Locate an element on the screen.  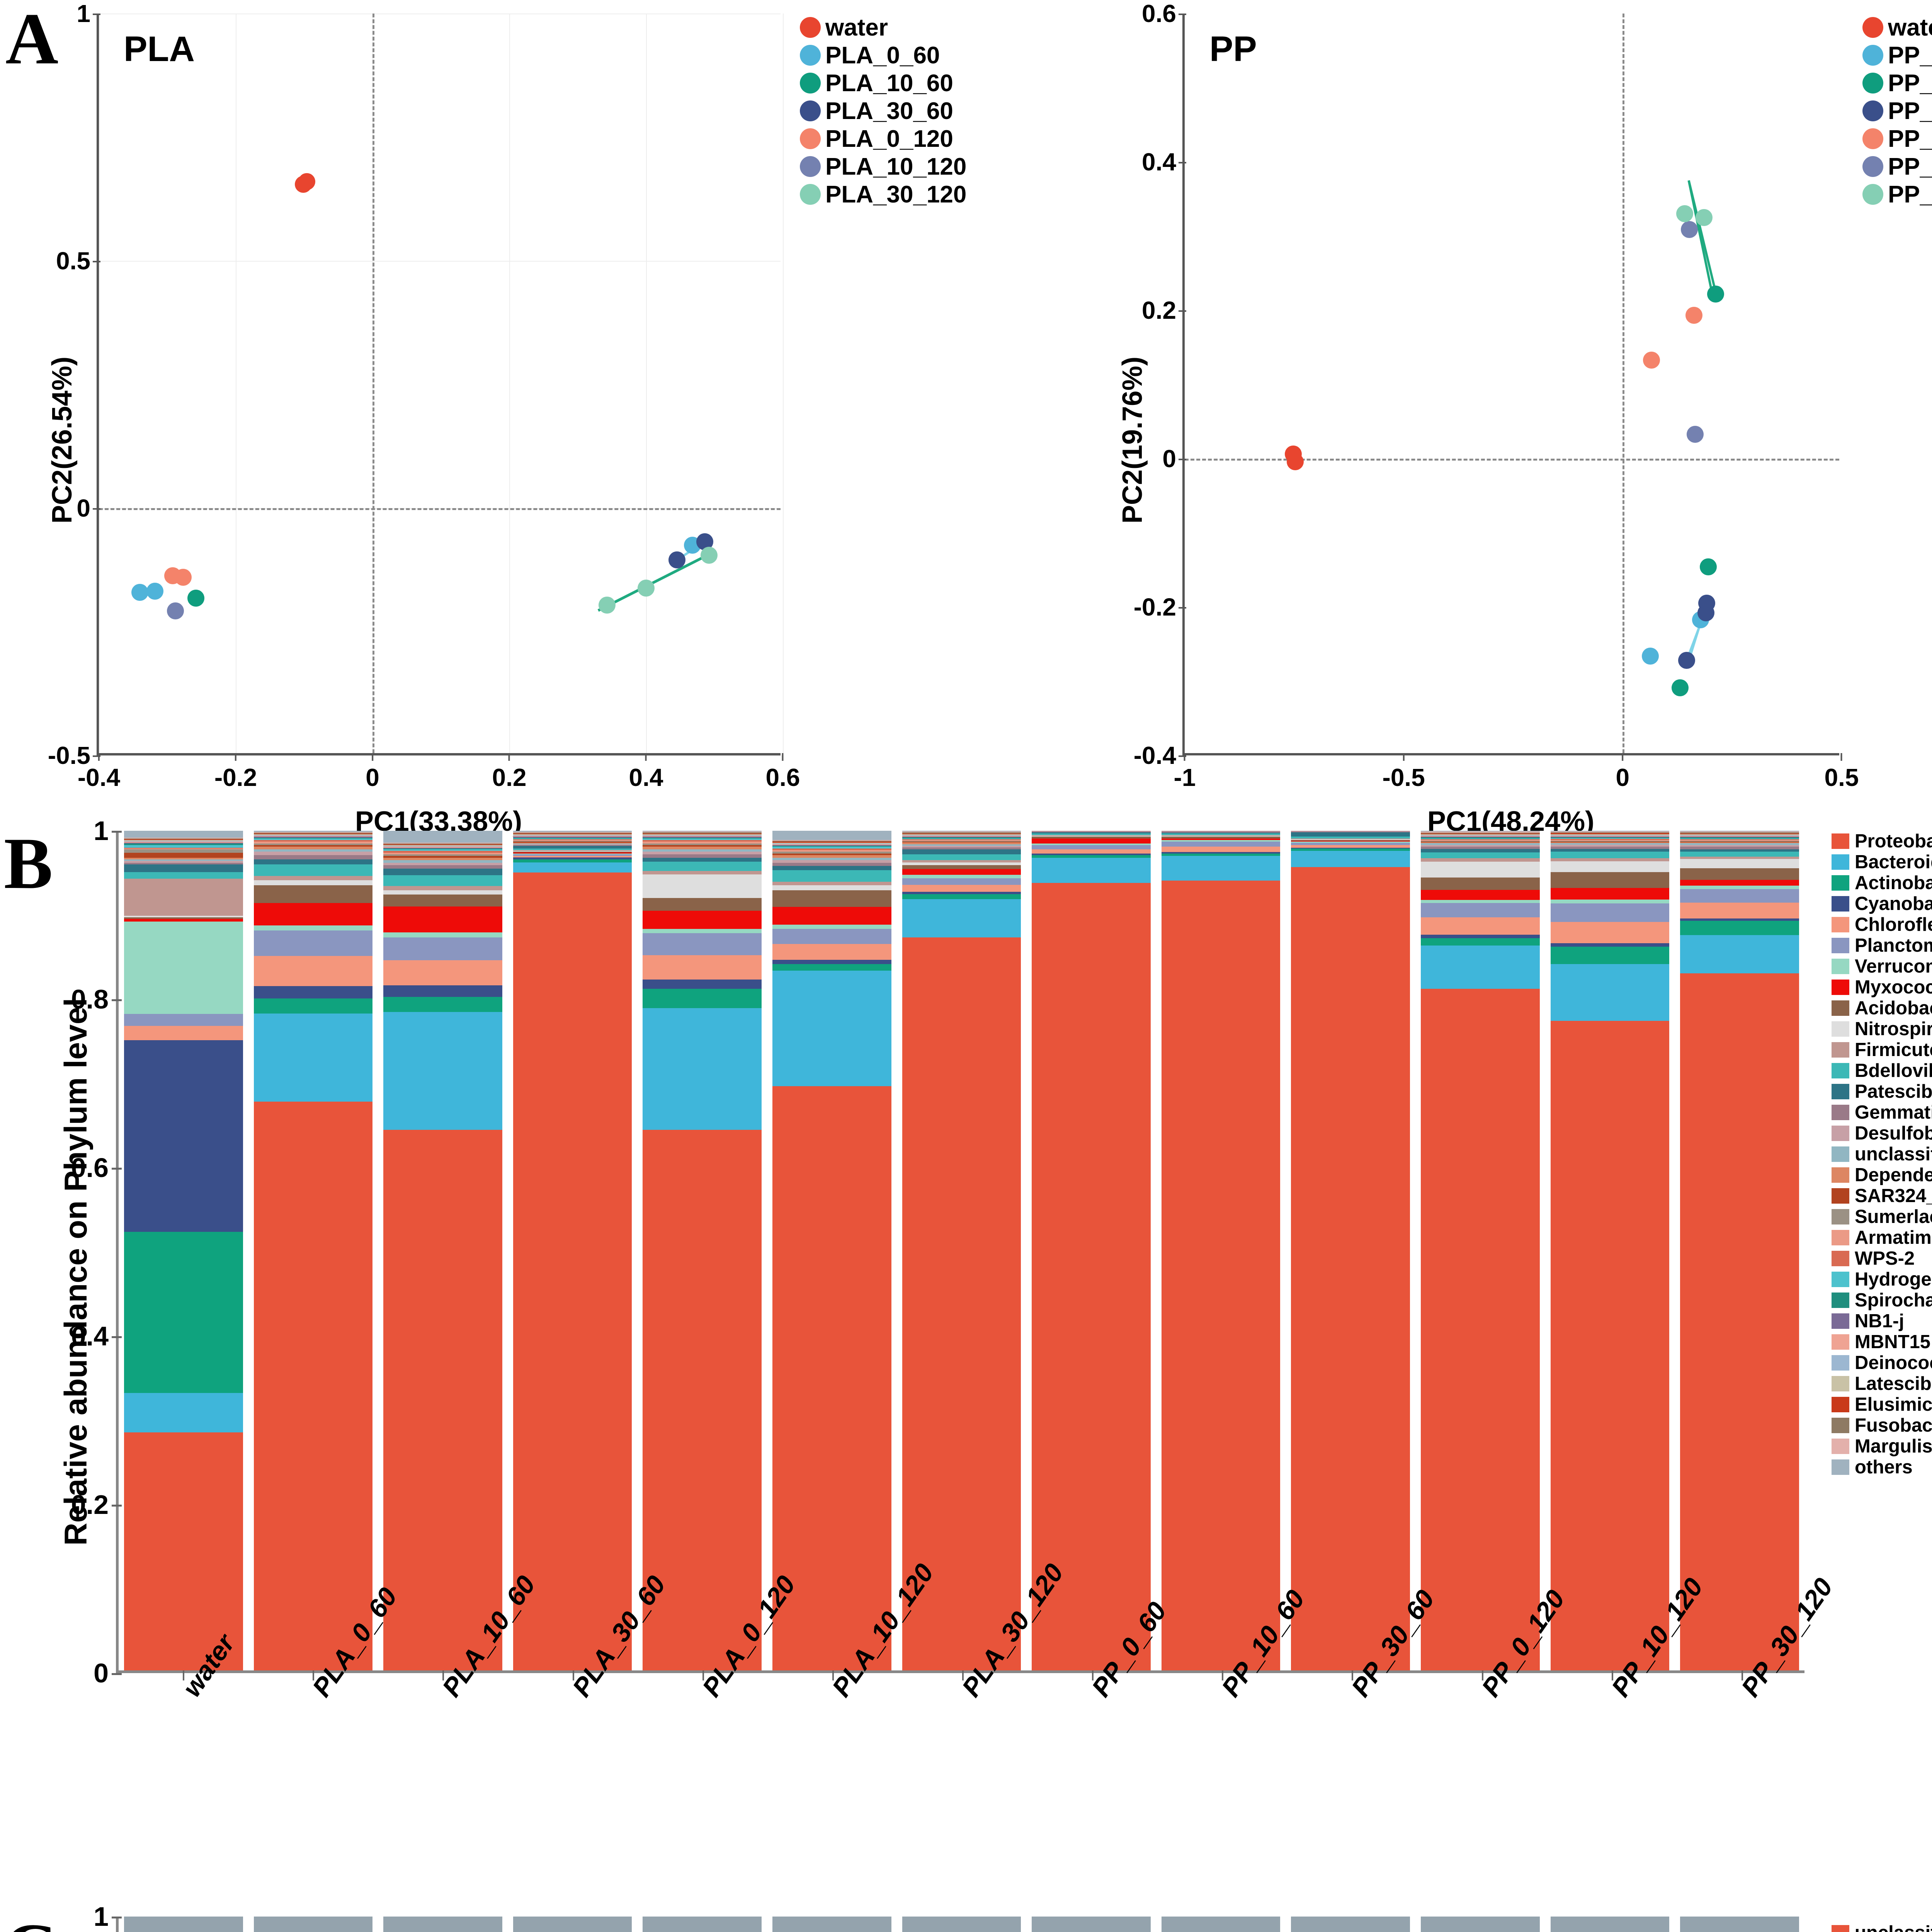
legend-item: unclassified_f__Comamonadaceae is located at coordinates (1882, 1927).